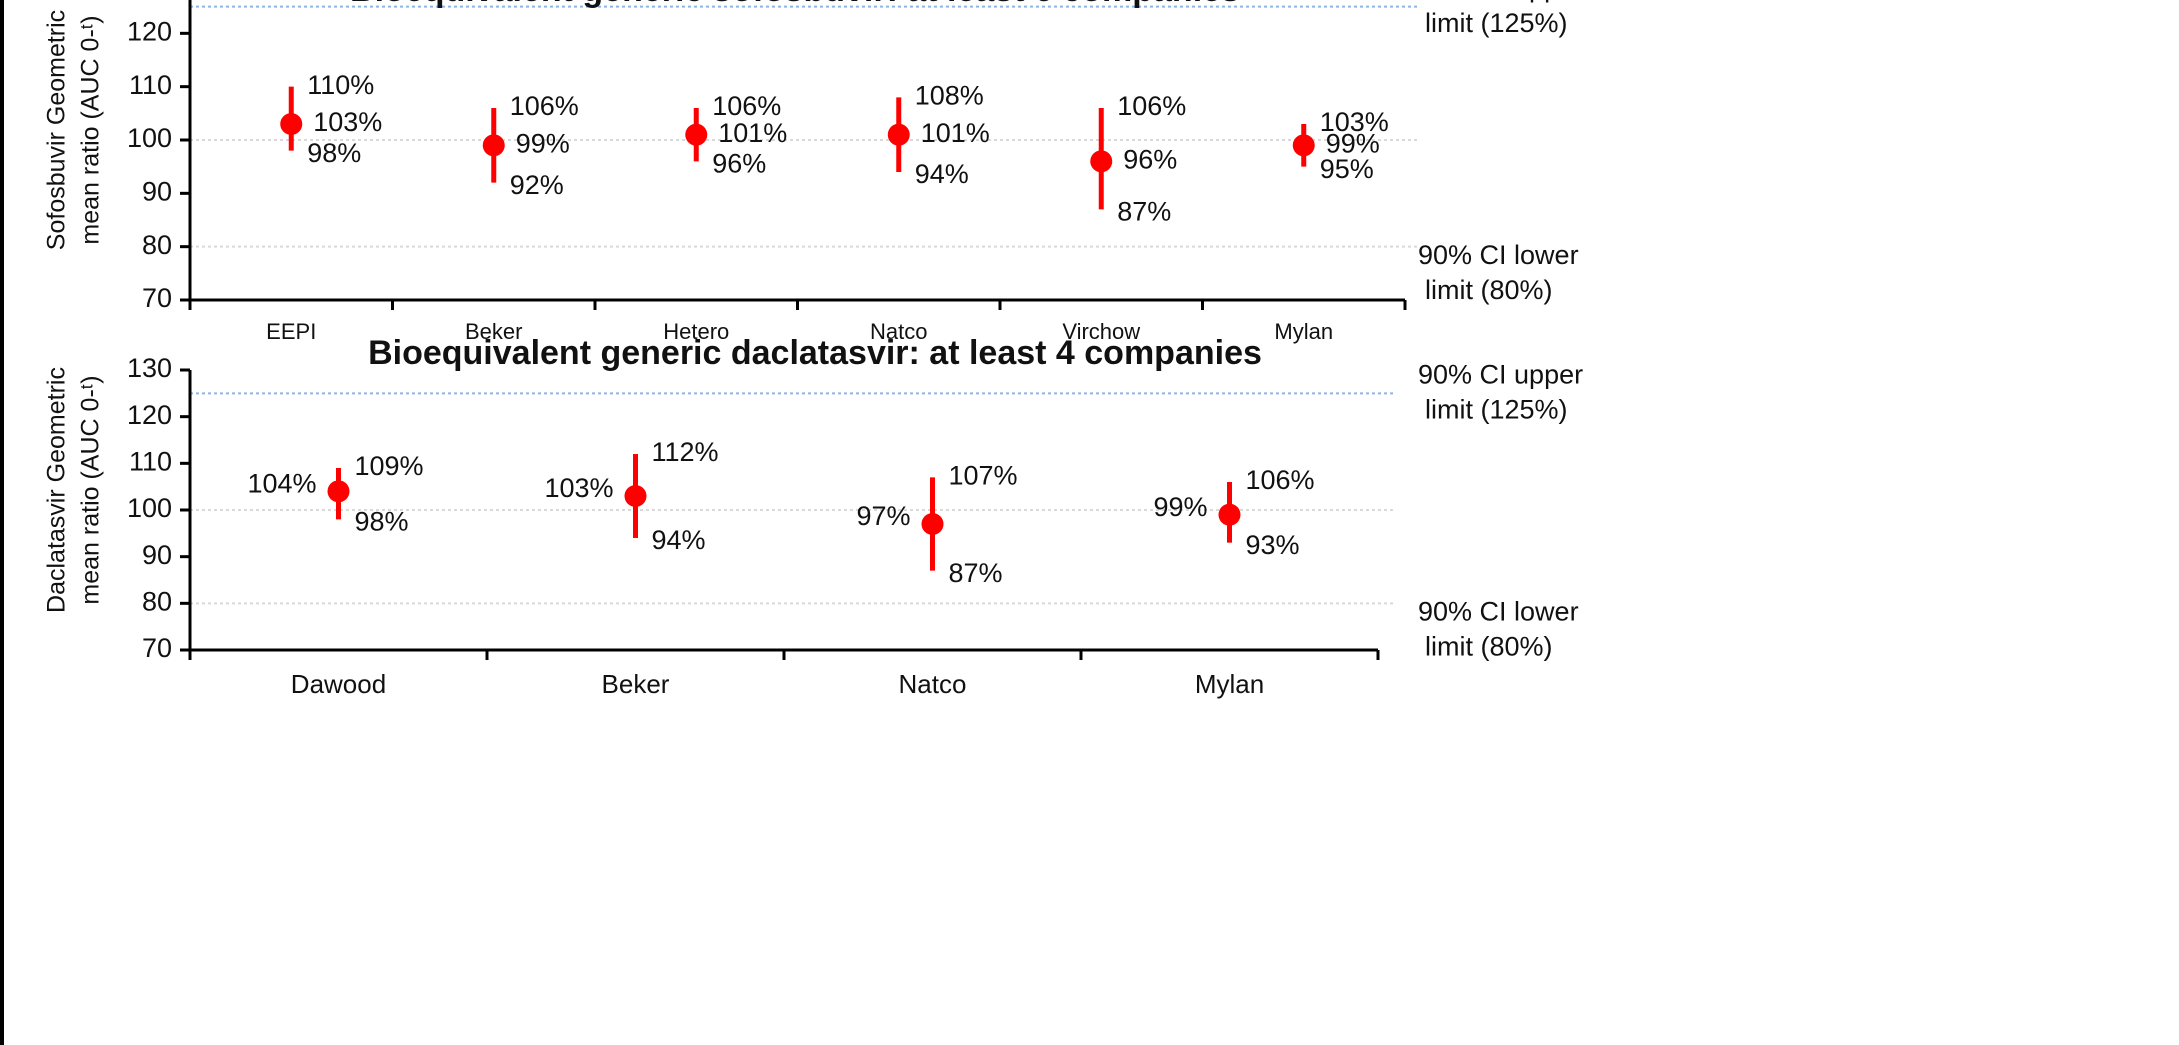 Image resolution: width=2179 pixels, height=1045 pixels. I want to click on low-label: 96%, so click(739, 163).